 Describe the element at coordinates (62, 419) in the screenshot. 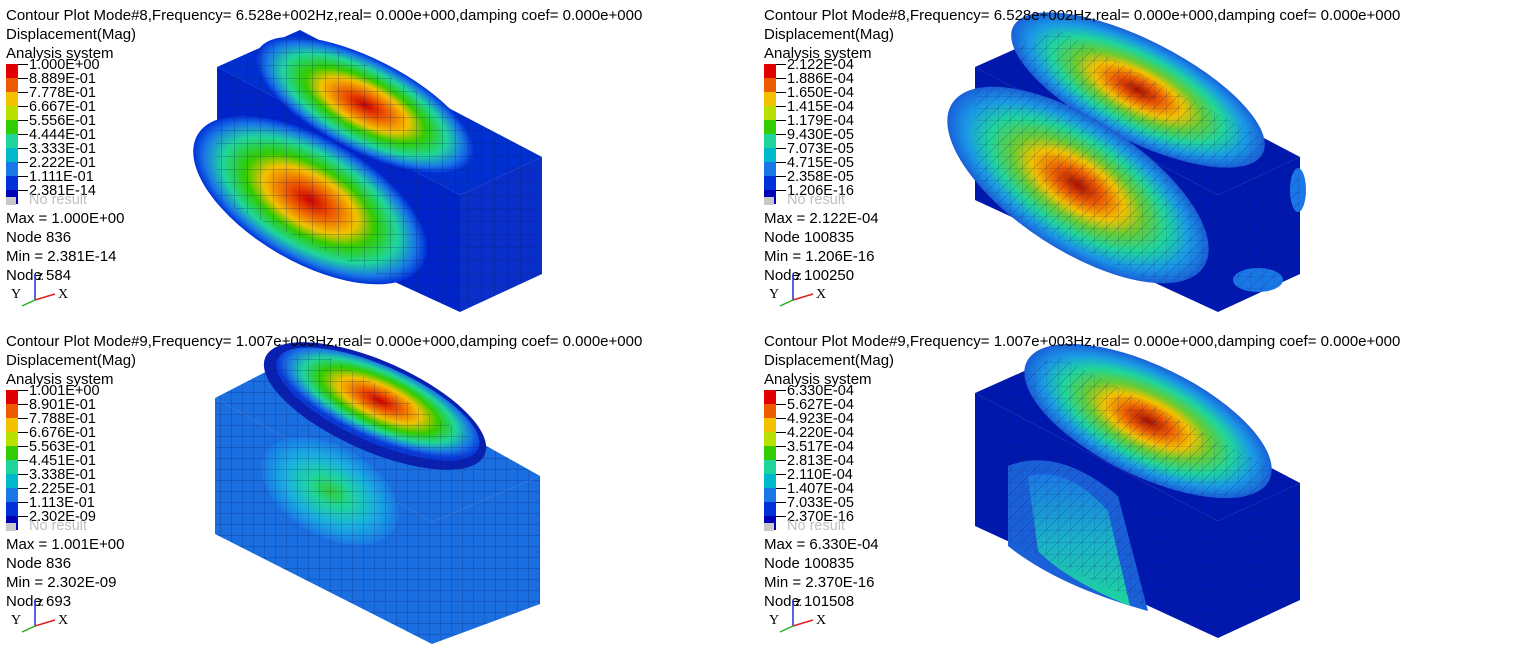

I see `legend-value: 7.788E-01` at that location.